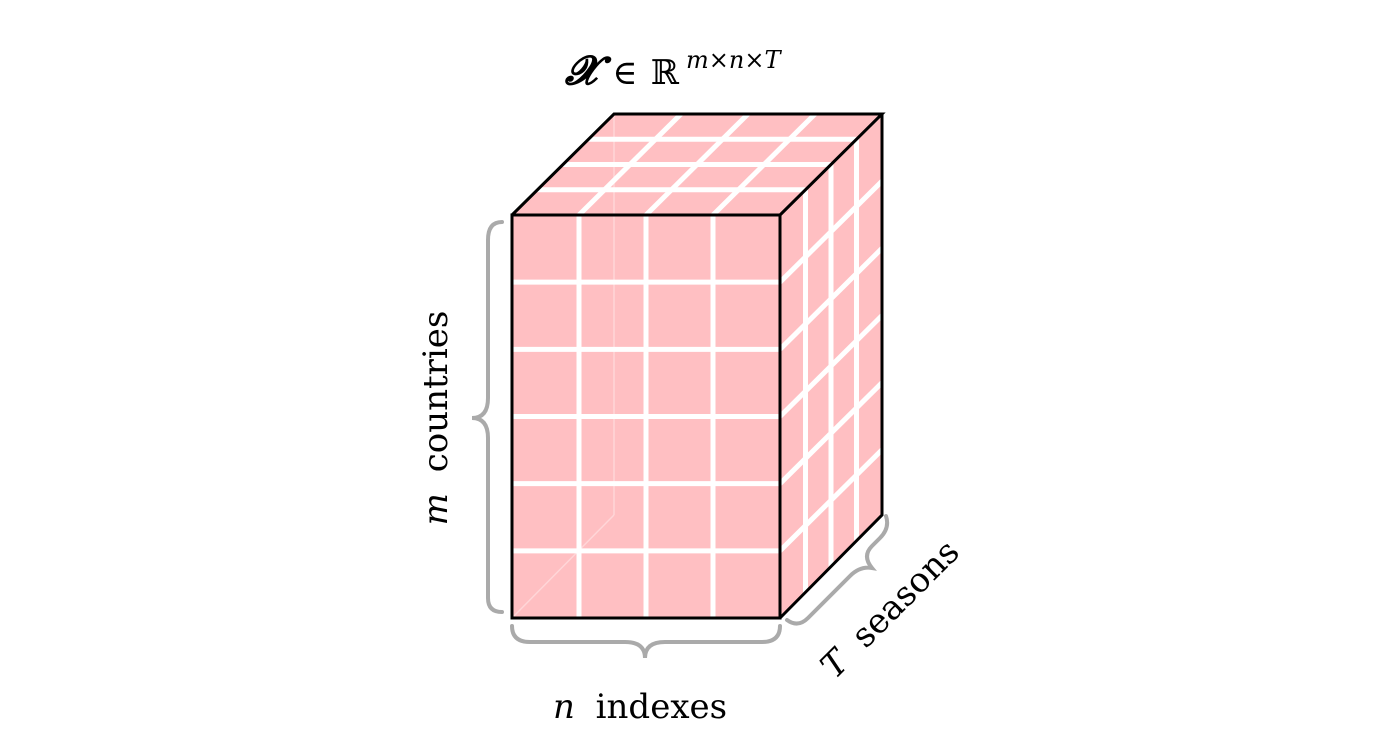  What do you see at coordinates (436, 392) in the screenshot?
I see `rows-text: countries` at bounding box center [436, 392].